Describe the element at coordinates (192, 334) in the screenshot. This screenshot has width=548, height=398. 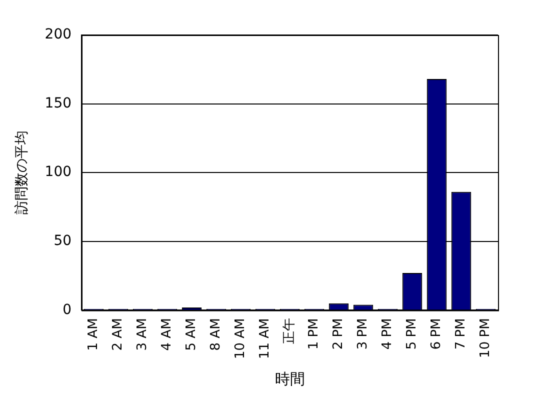
I see `x-tick-label: 5 AM` at that location.